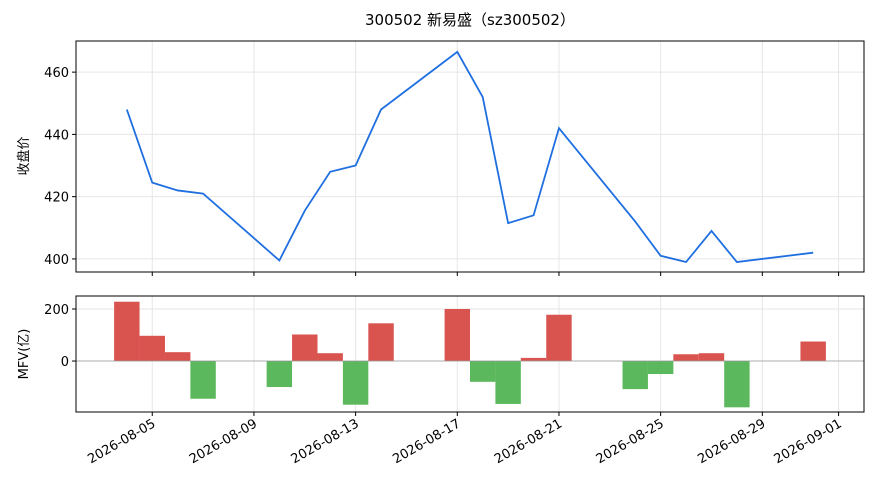  I want to click on x-tick-label: 2026-08-25, so click(630, 441).